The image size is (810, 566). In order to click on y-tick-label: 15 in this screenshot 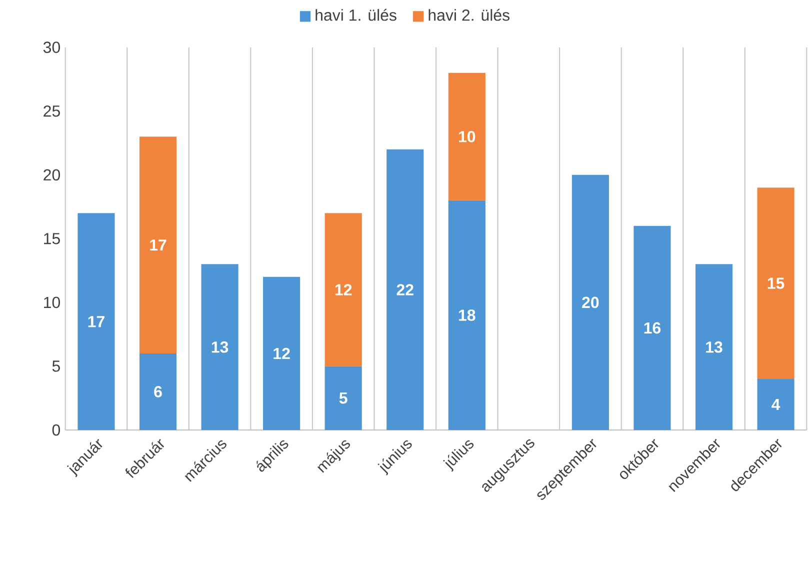, I will do `click(52, 238)`.